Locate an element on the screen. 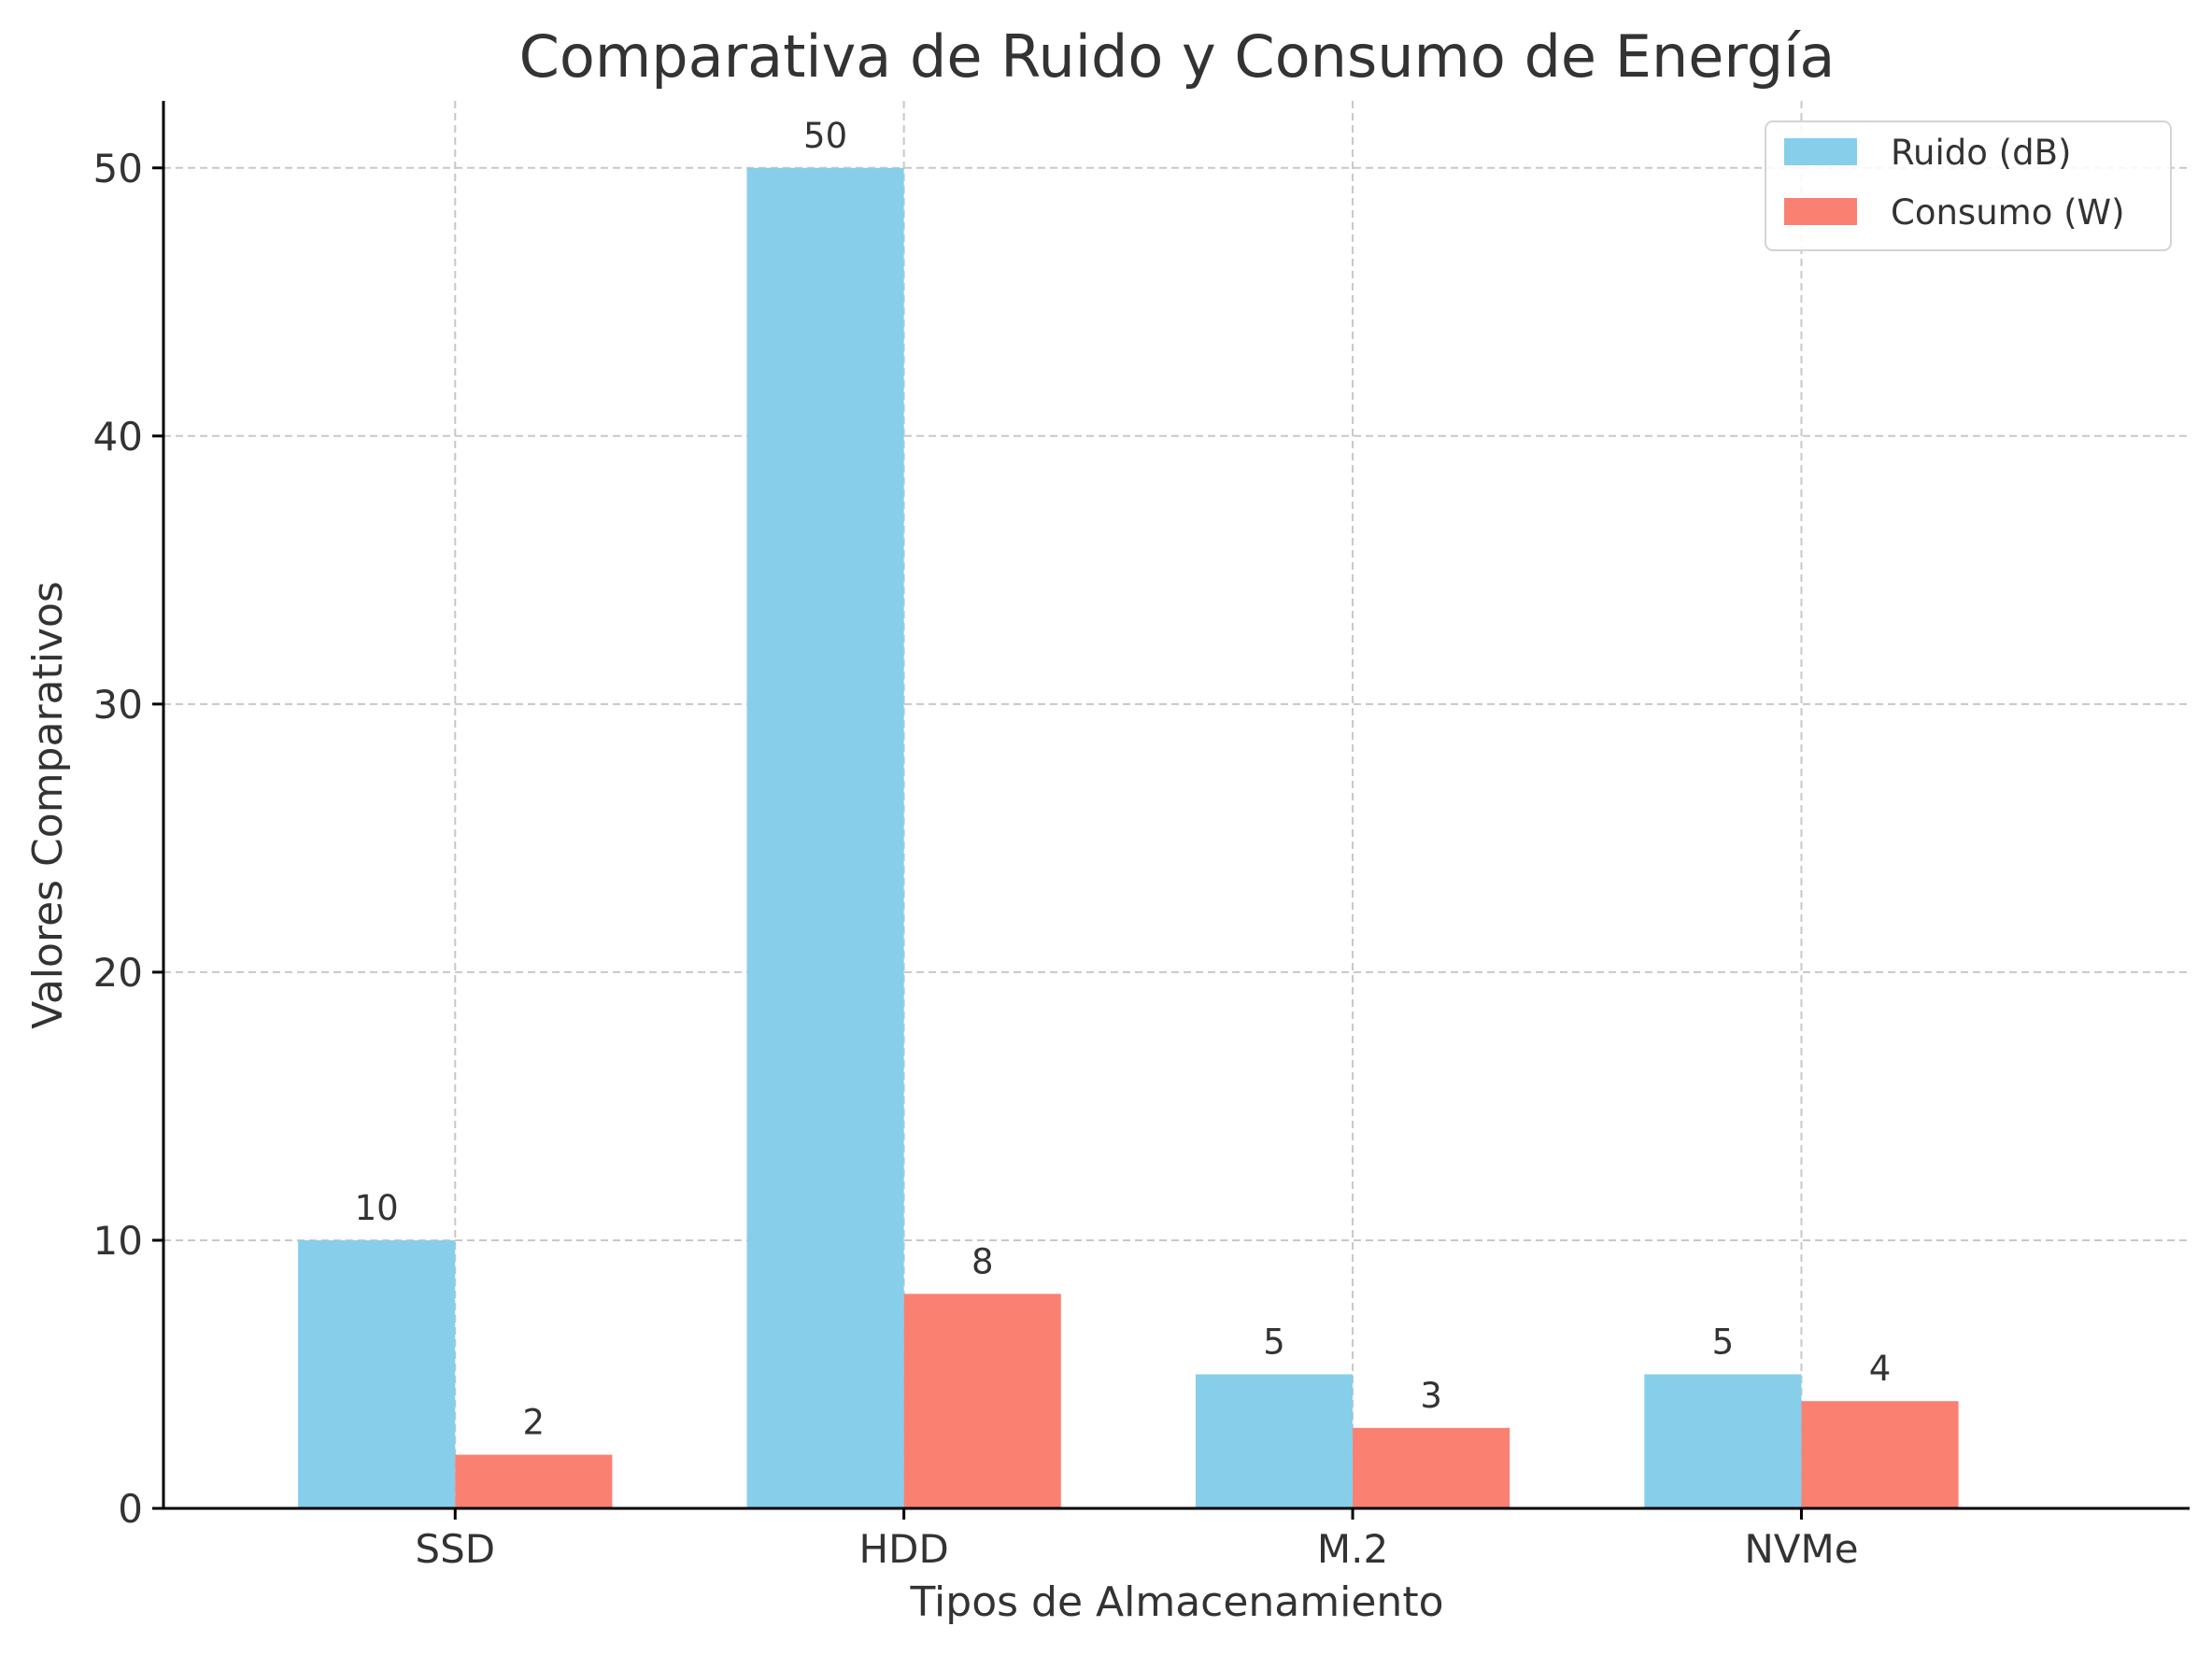 The height and width of the screenshot is (1655, 2212). bar-consumo-w-nvme is located at coordinates (1880, 1455).